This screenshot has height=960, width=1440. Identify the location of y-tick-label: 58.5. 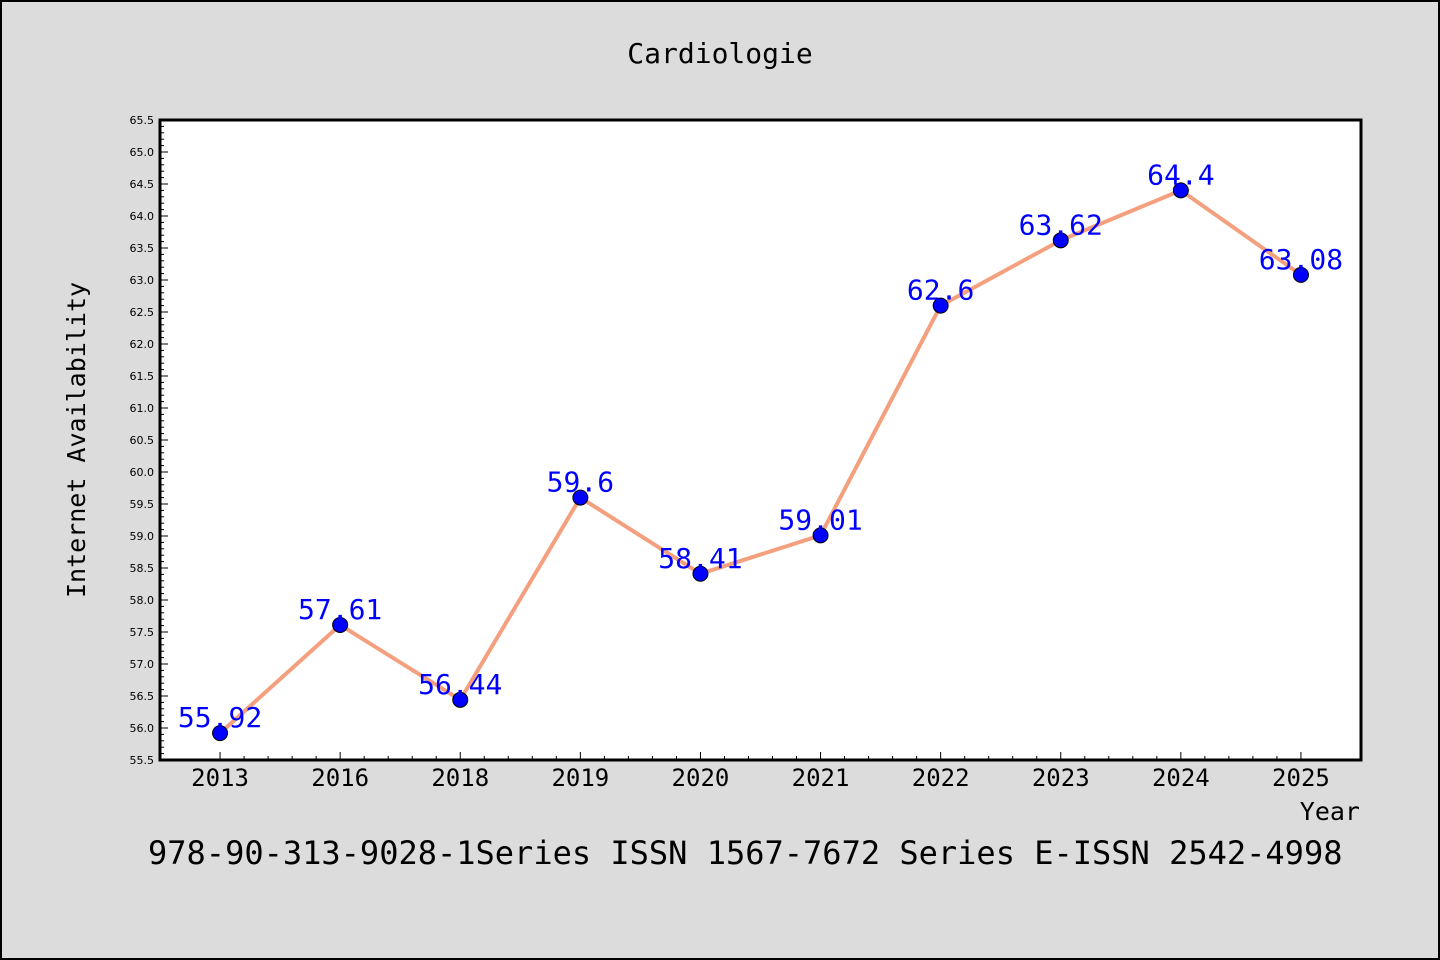
(142, 568).